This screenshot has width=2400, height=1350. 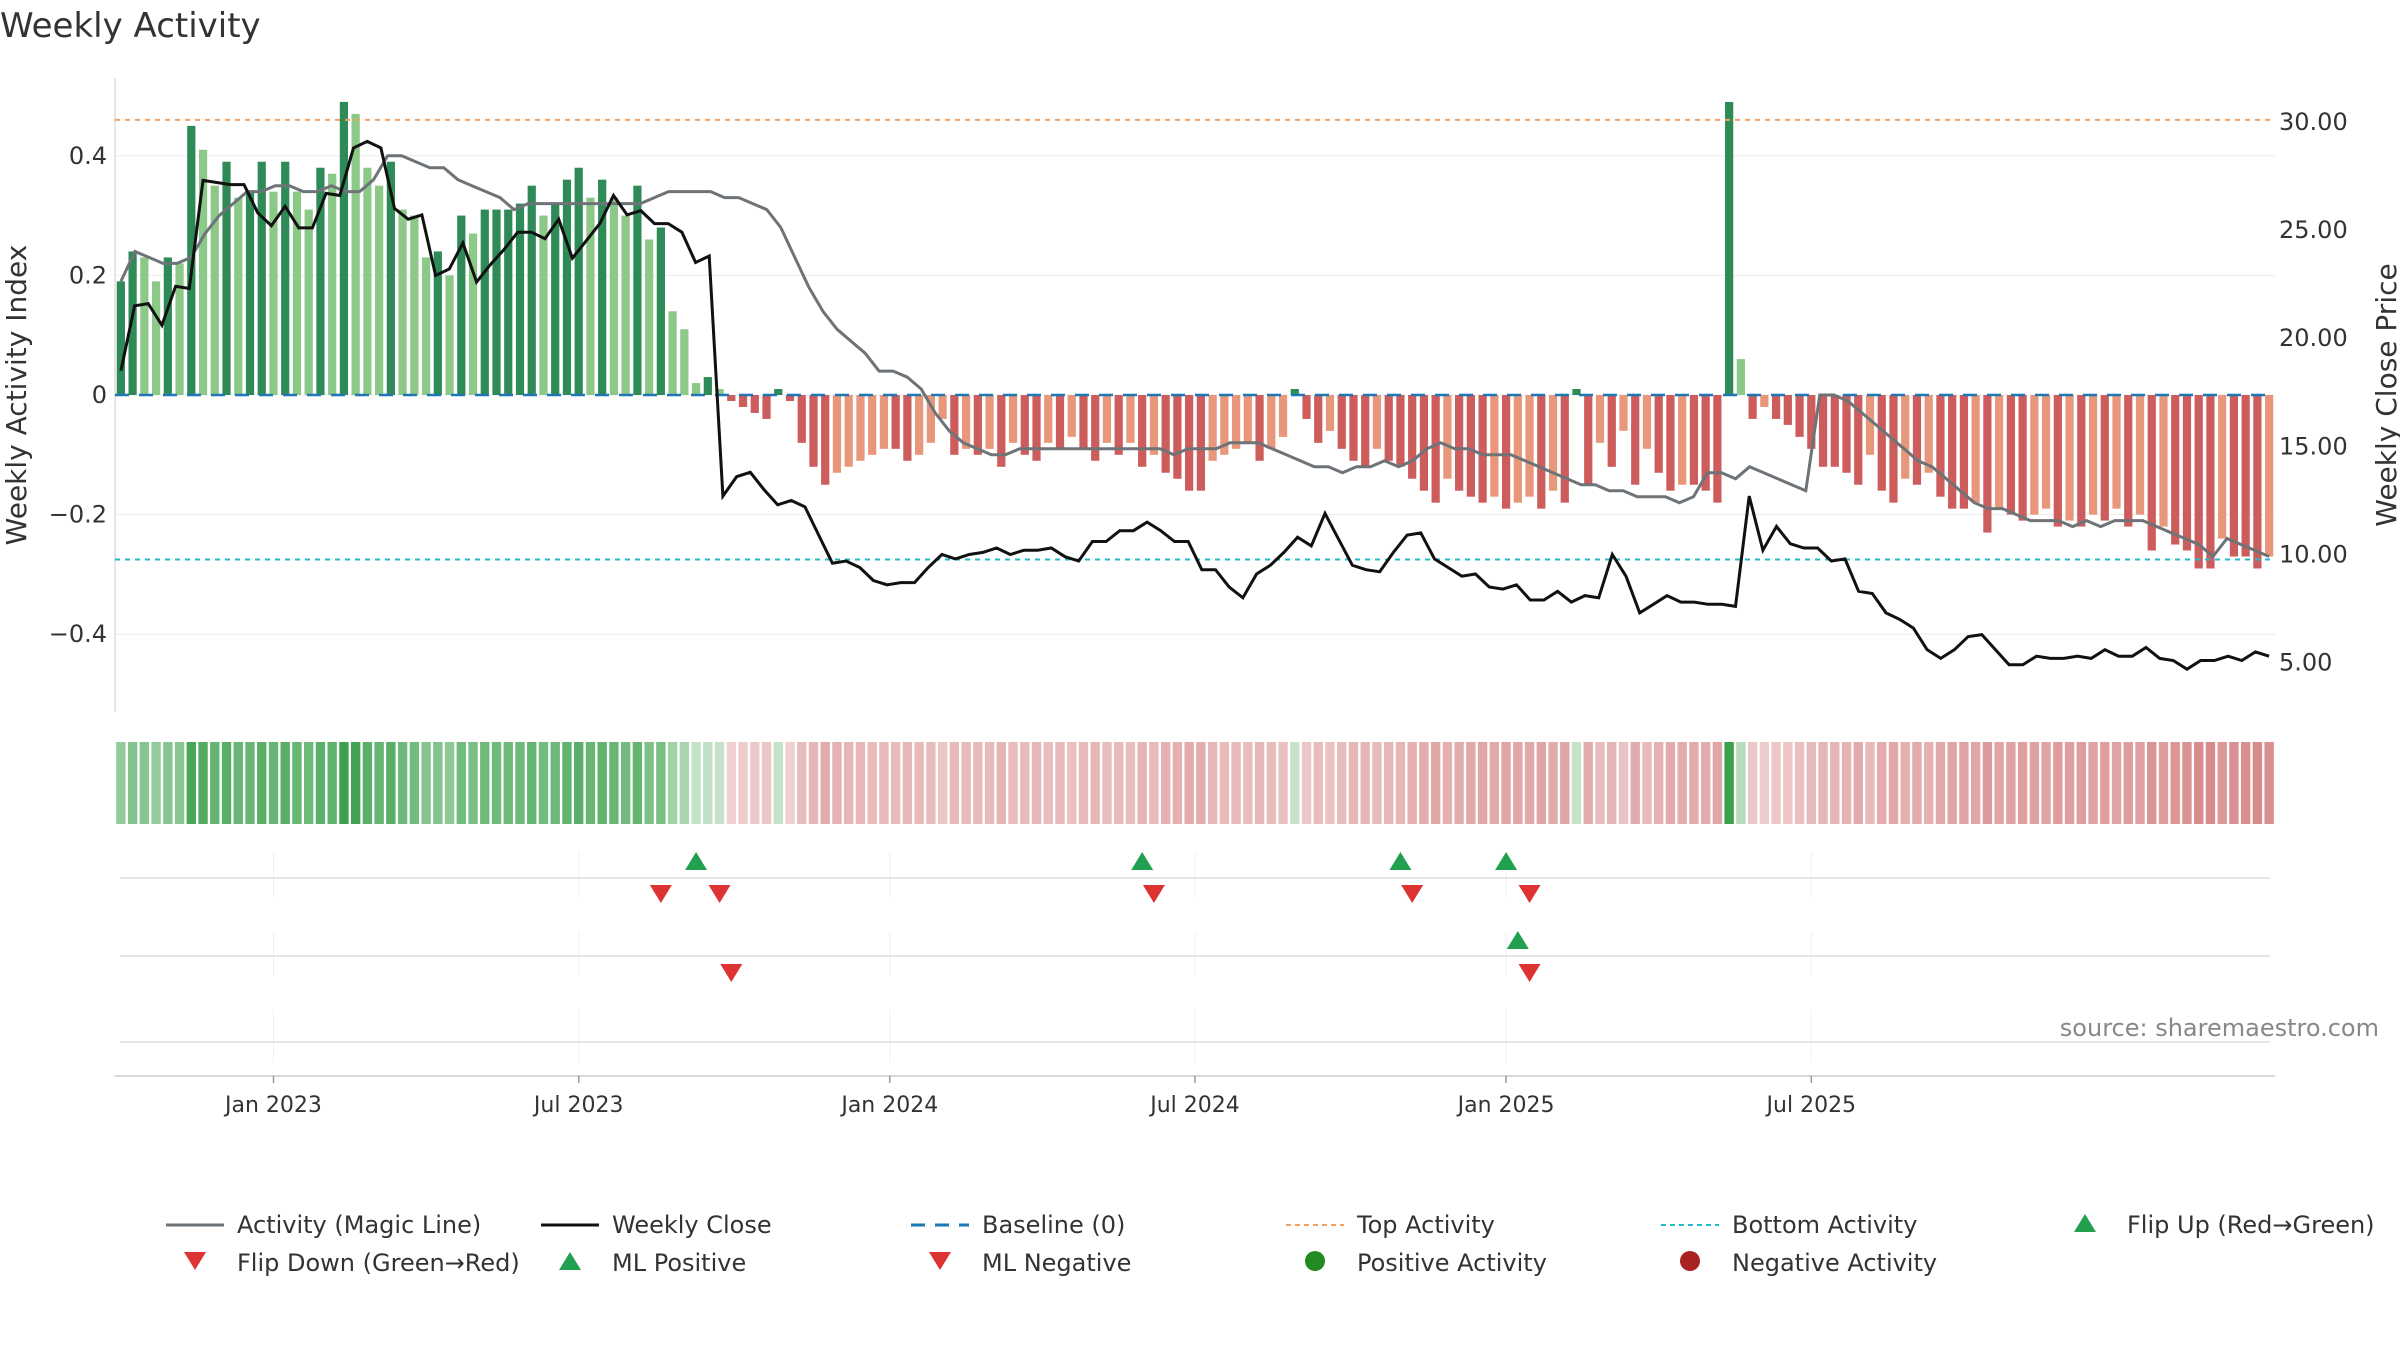 I want to click on legend-label: Activity (Magic Line), so click(x=359, y=1225).